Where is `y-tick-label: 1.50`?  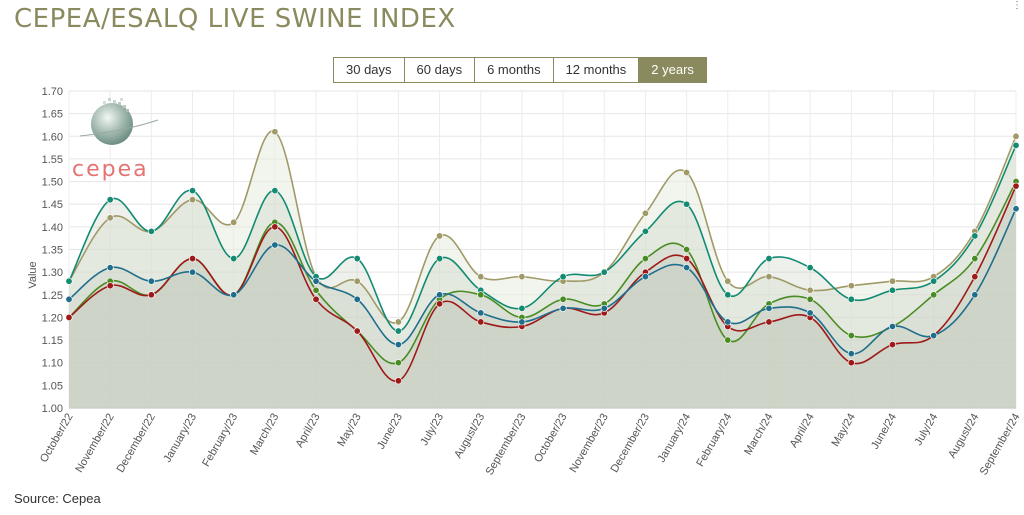 y-tick-label: 1.50 is located at coordinates (52, 183).